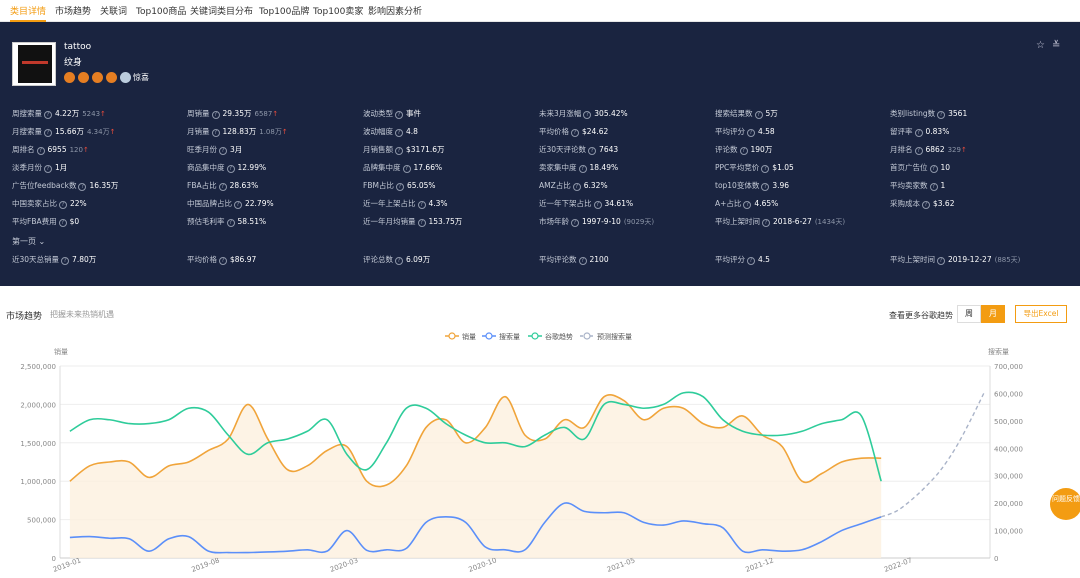 This screenshot has height=578, width=1080. I want to click on stat-item: 卖家集中度? 18.49%, so click(578, 167).